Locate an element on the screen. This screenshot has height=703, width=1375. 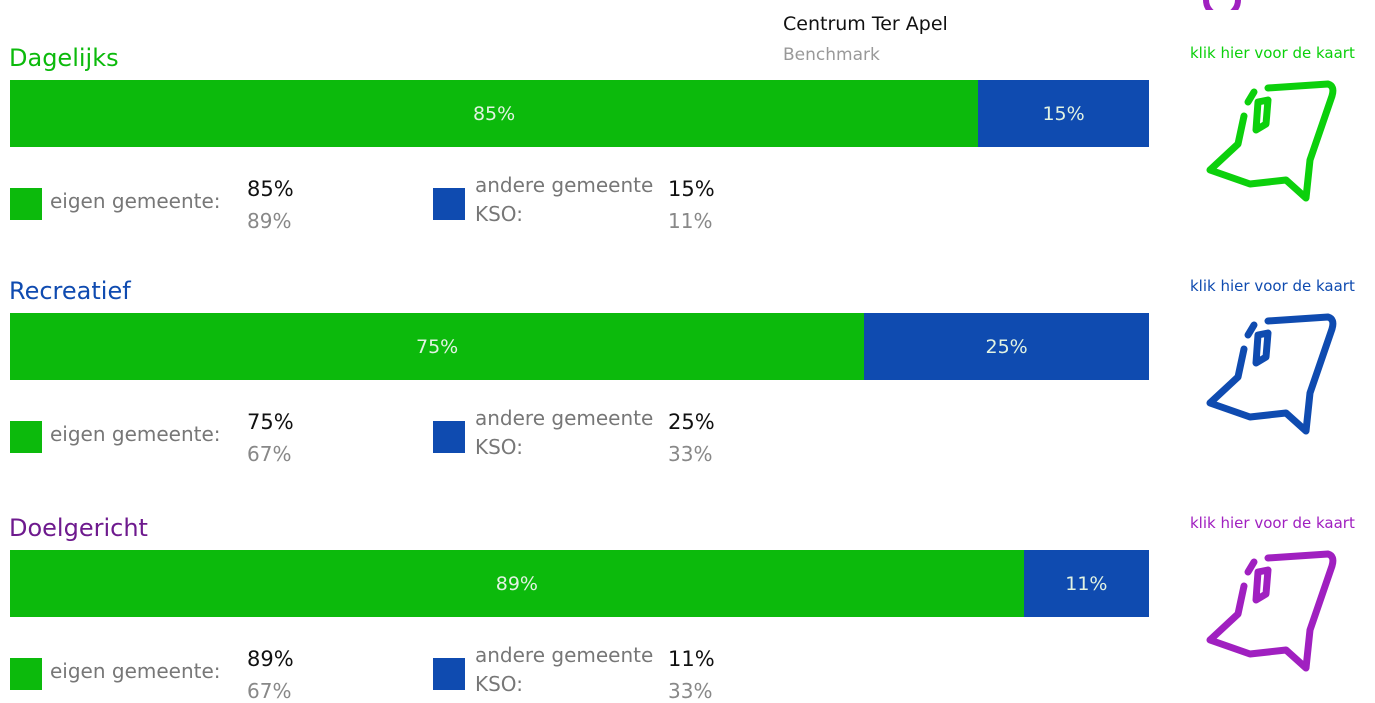
bar-segment: 75% is located at coordinates (437, 346).